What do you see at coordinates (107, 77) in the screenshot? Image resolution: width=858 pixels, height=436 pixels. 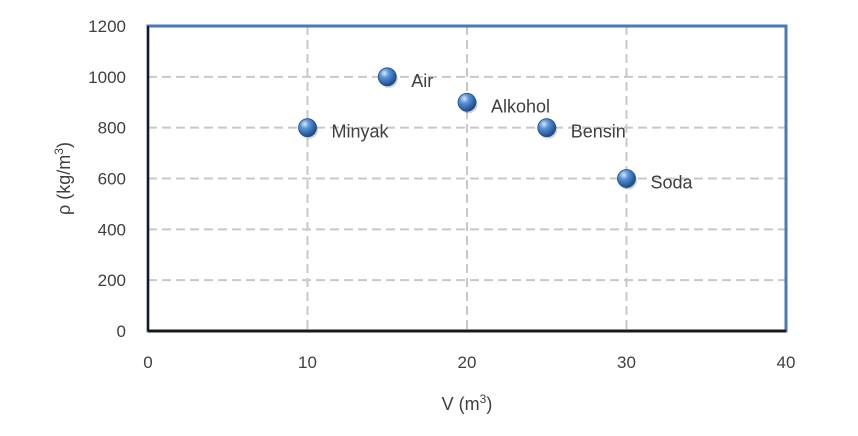 I see `y-tick-label: 1000` at bounding box center [107, 77].